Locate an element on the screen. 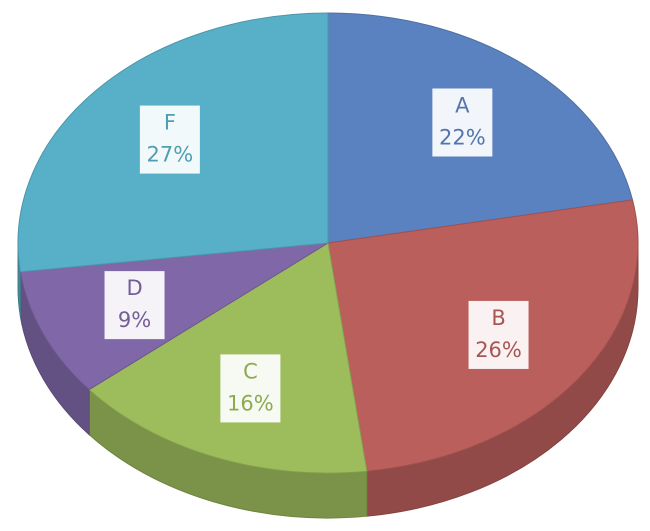  value-label: 26% is located at coordinates (498, 350).